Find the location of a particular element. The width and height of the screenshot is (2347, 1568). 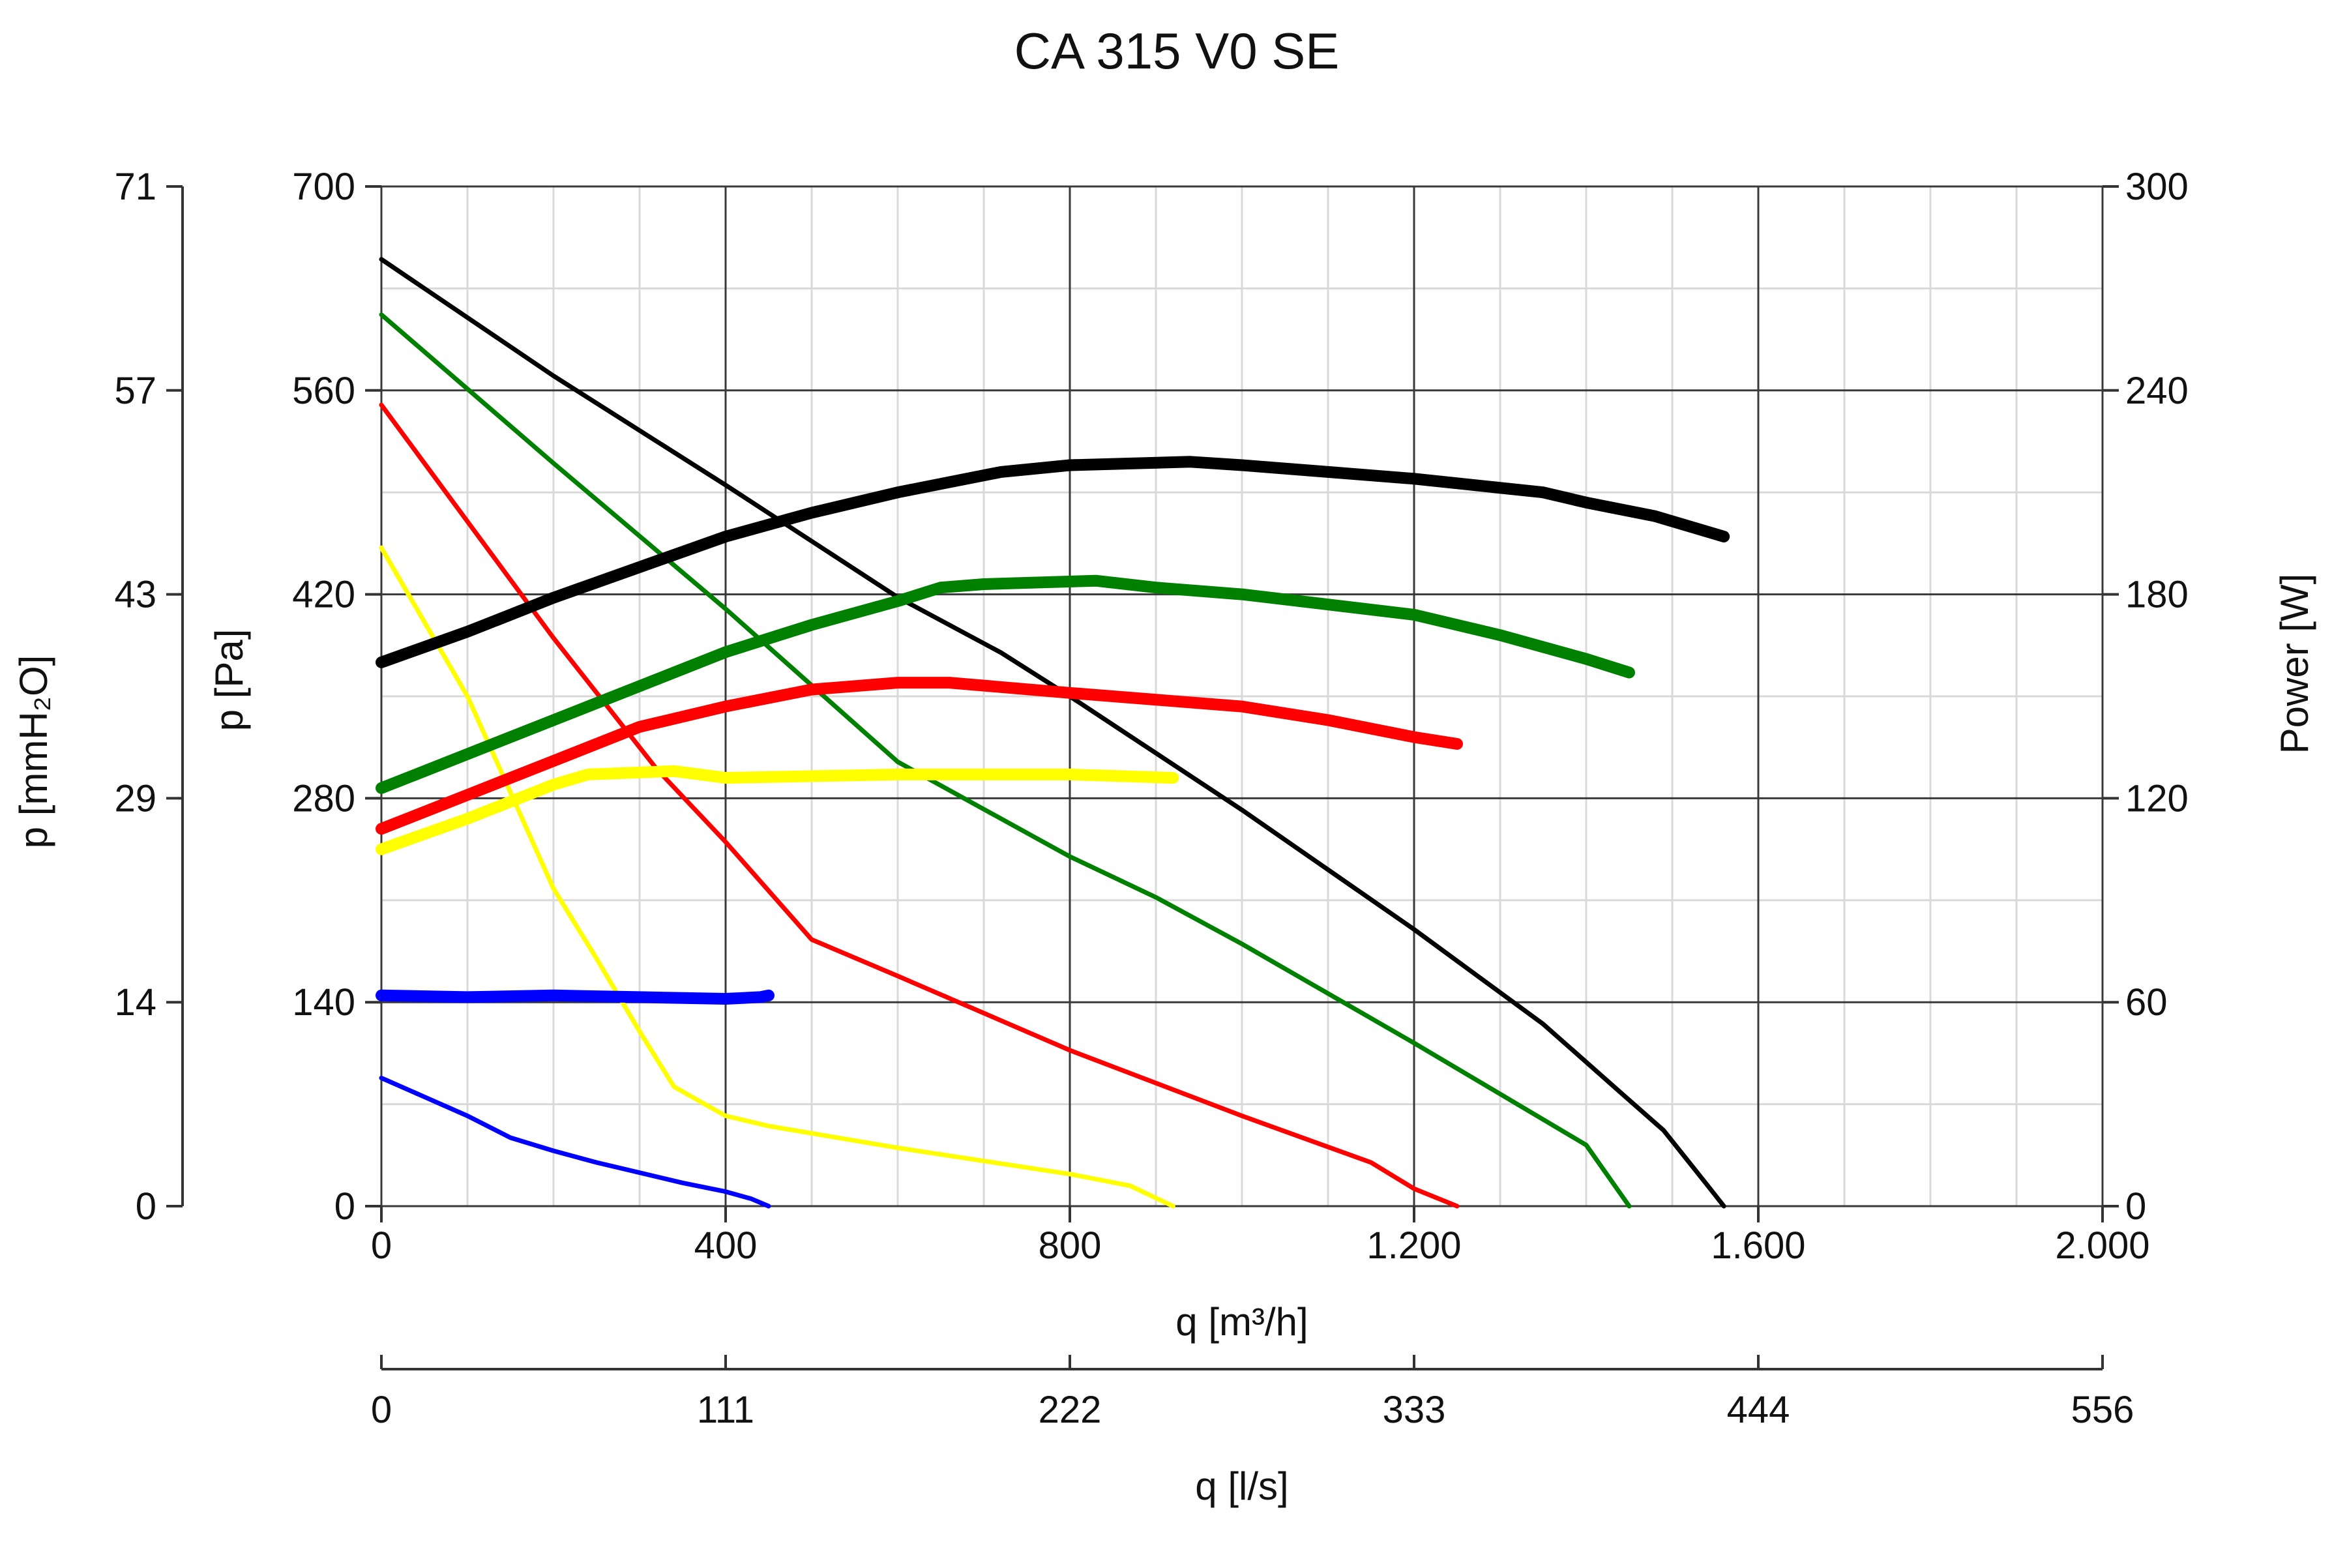

y-tick-label: 700 is located at coordinates (323, 187).